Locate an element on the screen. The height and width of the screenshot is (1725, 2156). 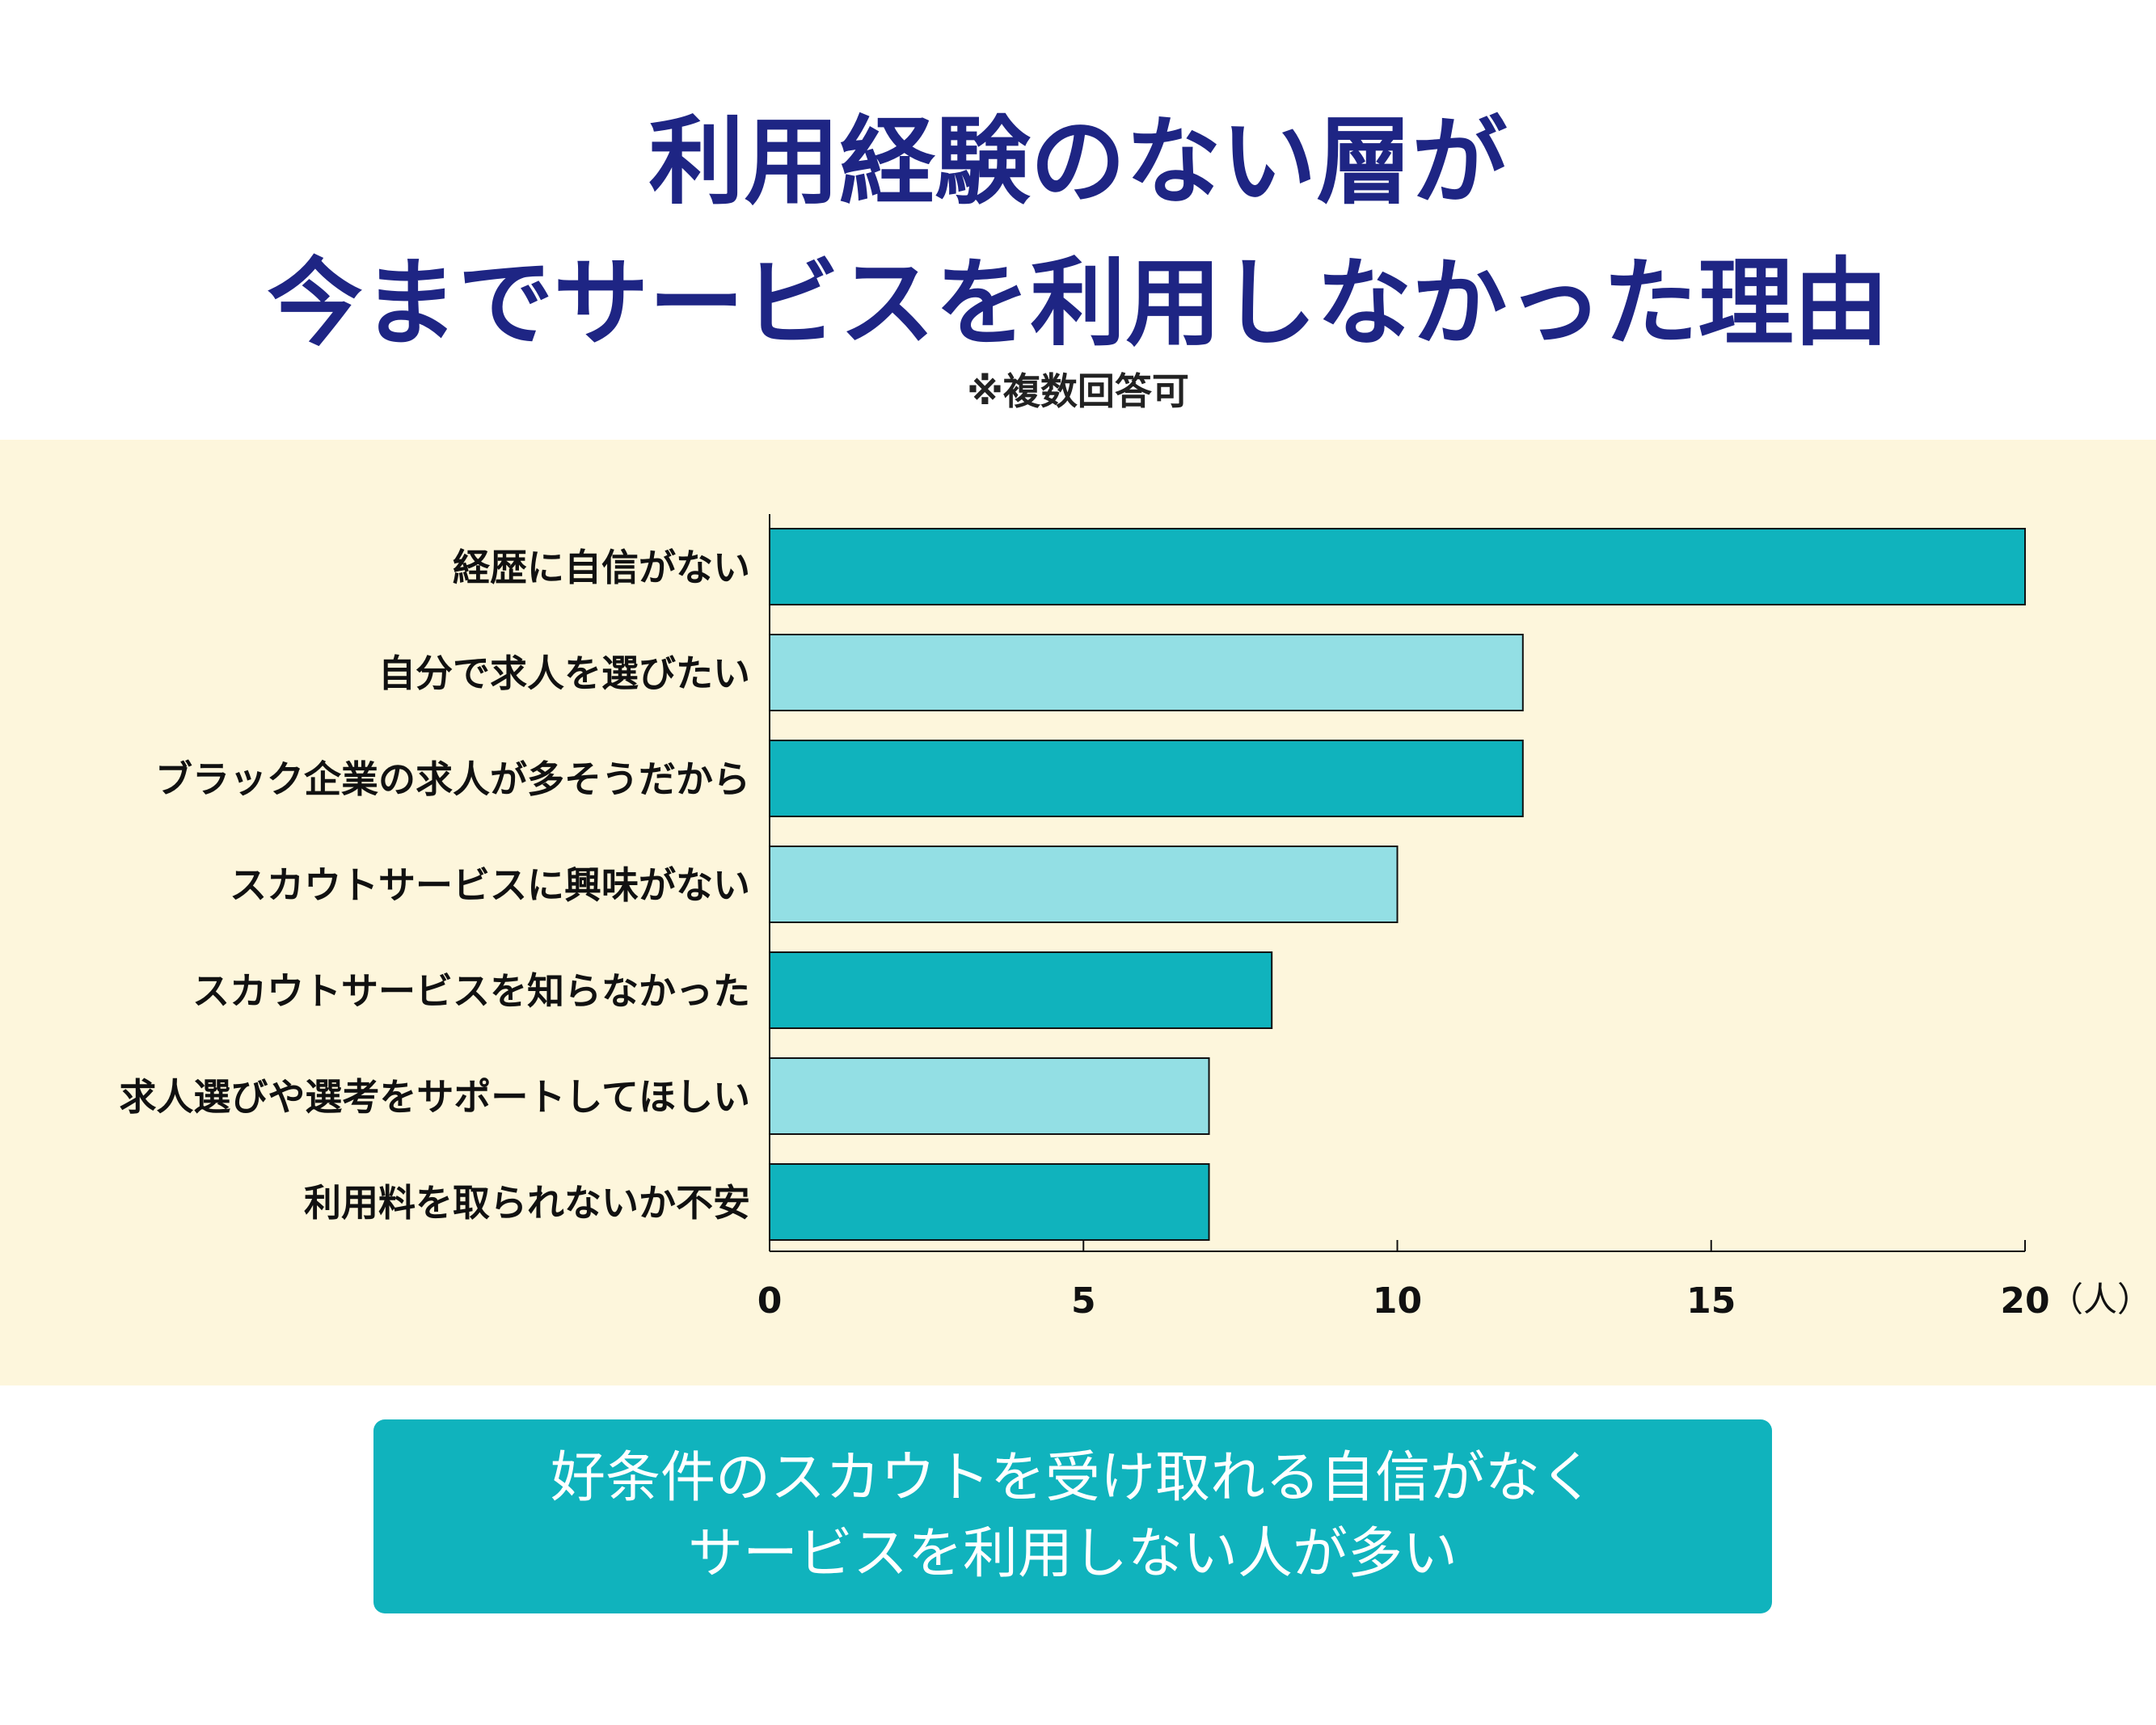
category-label: 求人選びや選考をサポートしてほしい is located at coordinates (435, 1097).